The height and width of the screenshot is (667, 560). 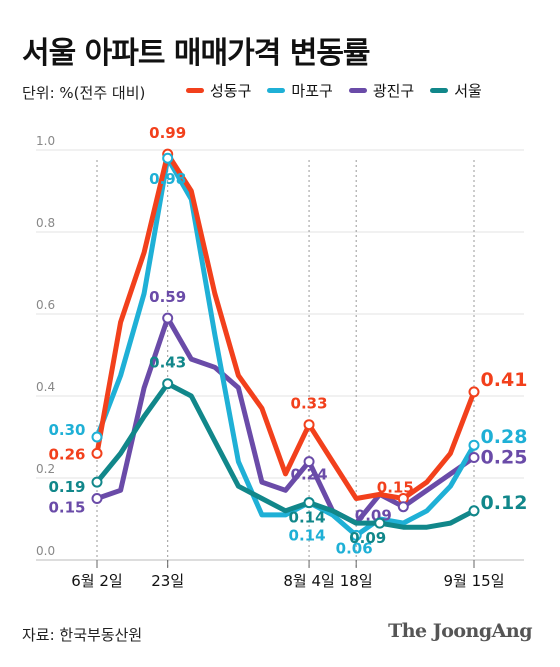 I want to click on legend-swatch-seoul, so click(x=439, y=90).